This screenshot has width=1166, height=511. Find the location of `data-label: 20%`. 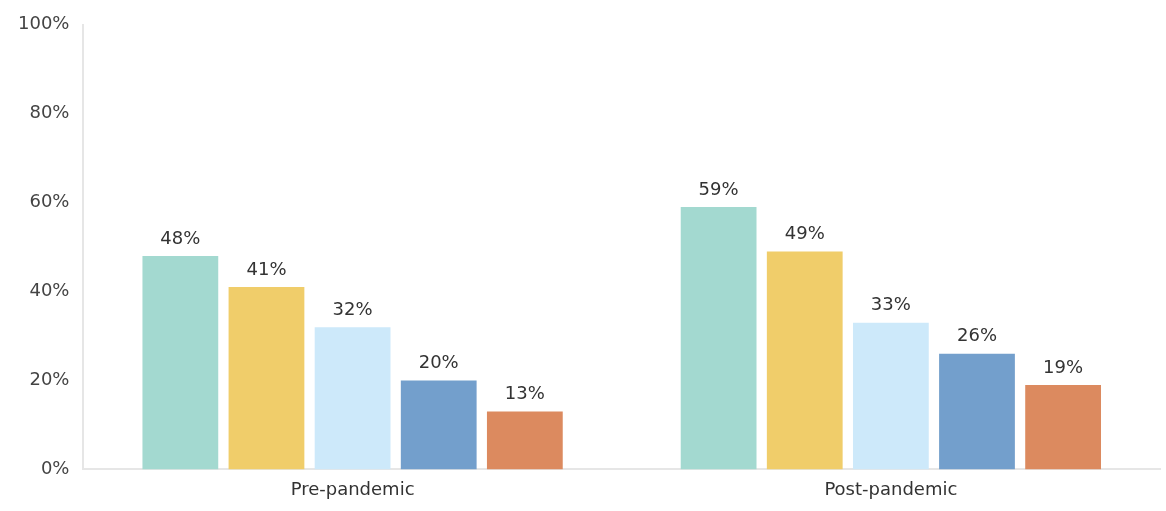

data-label: 20% is located at coordinates (438, 362).